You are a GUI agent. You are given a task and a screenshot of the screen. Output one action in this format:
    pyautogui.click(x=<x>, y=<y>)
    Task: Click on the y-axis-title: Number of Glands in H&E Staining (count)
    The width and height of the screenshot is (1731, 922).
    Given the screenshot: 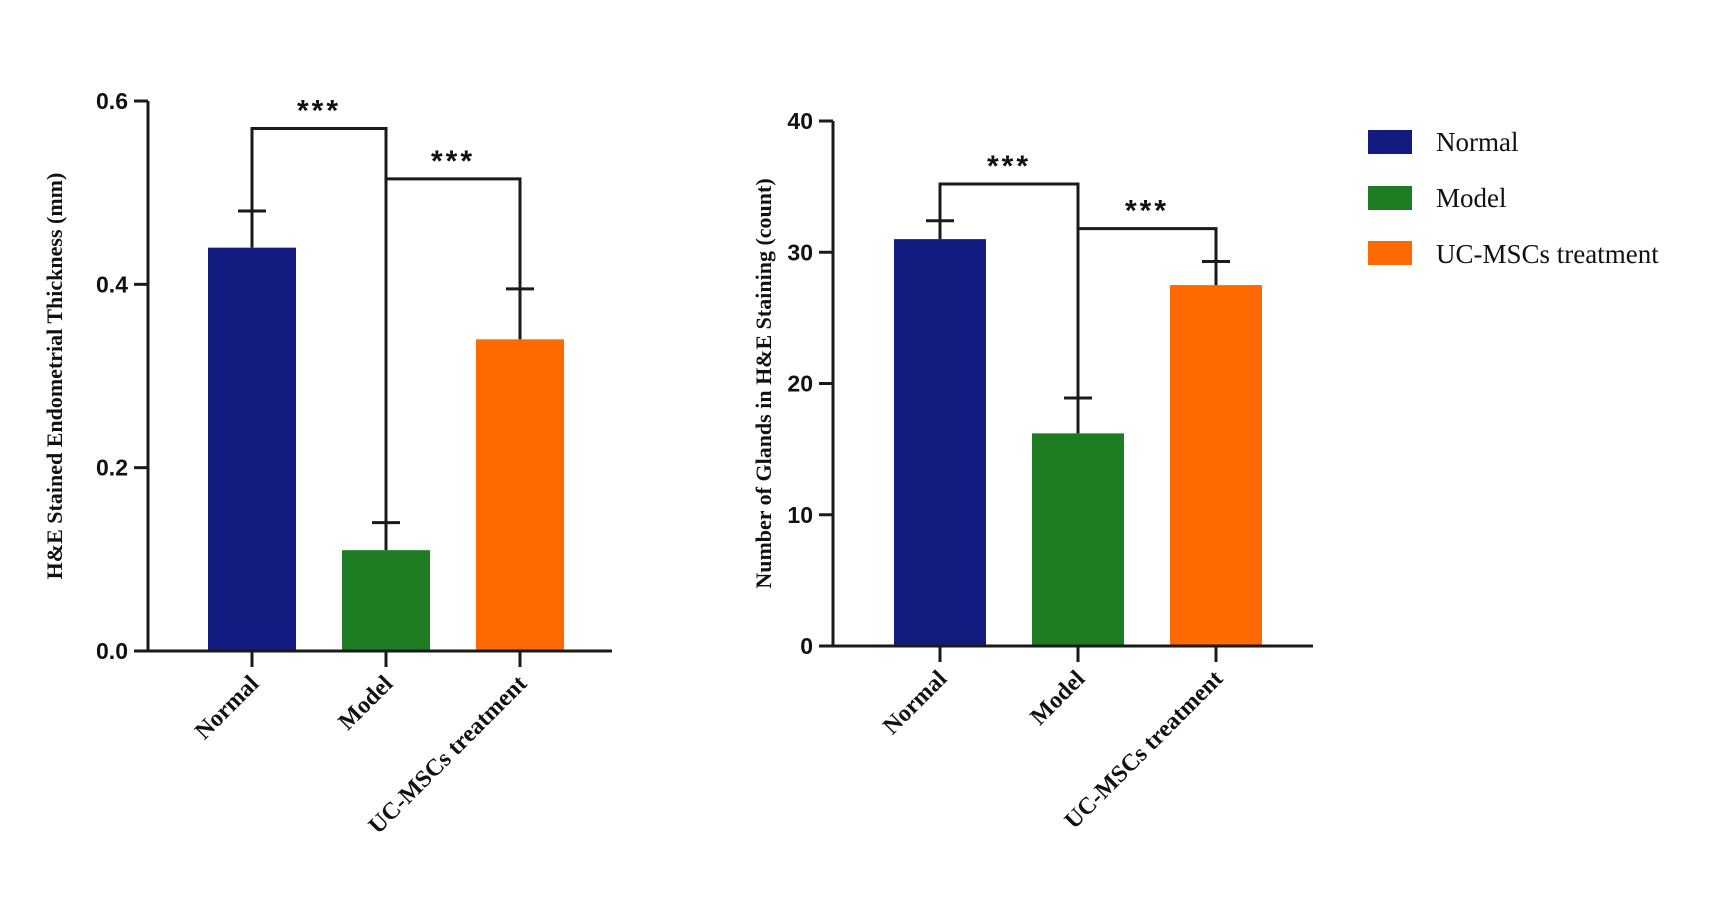 What is the action you would take?
    pyautogui.click(x=763, y=383)
    